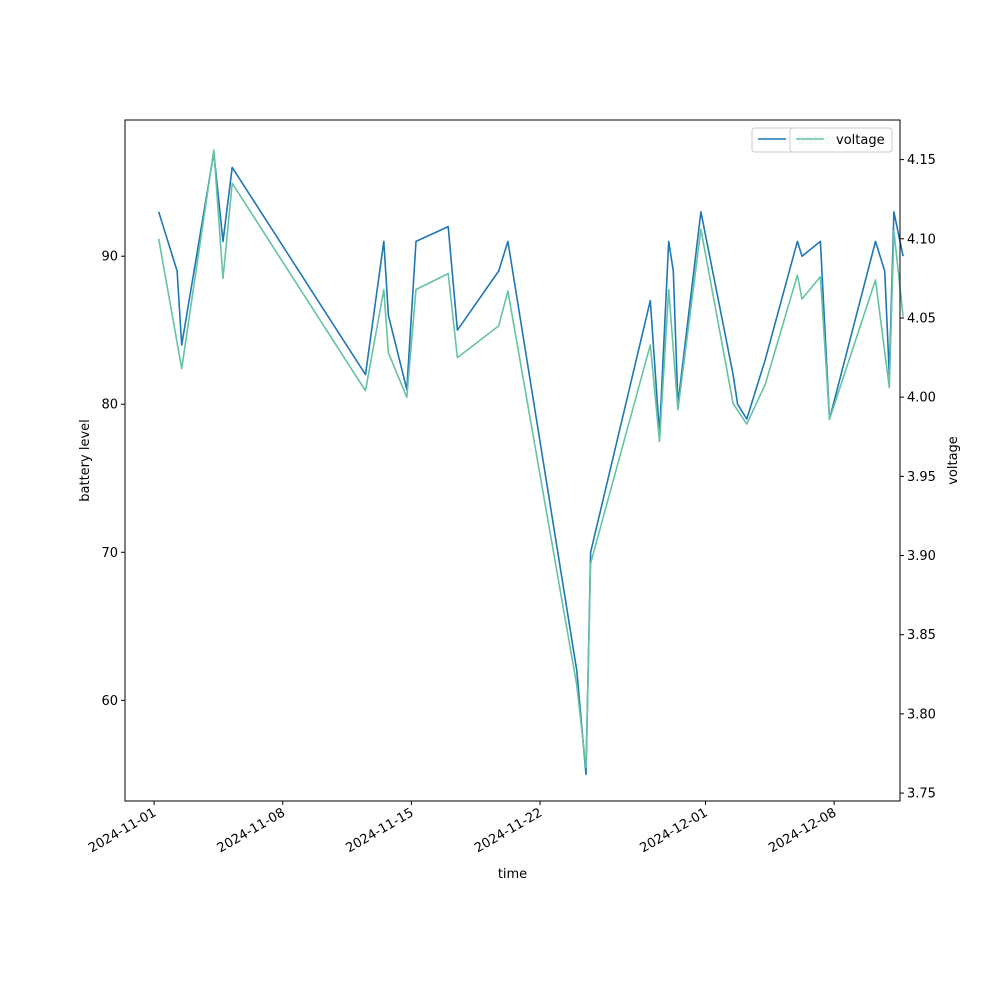 Image resolution: width=1000 pixels, height=1000 pixels. What do you see at coordinates (251, 830) in the screenshot?
I see `x-tick-label: 2024-11-08` at bounding box center [251, 830].